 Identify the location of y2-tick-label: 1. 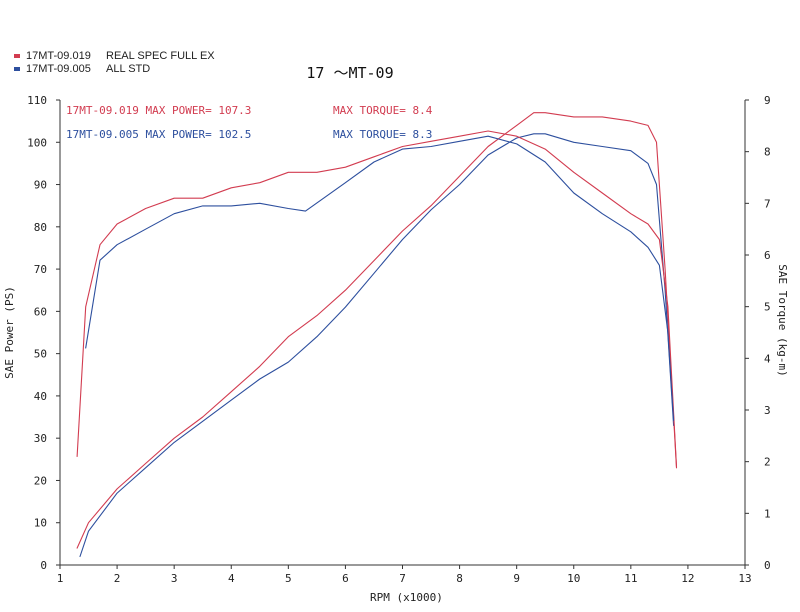
(767, 513).